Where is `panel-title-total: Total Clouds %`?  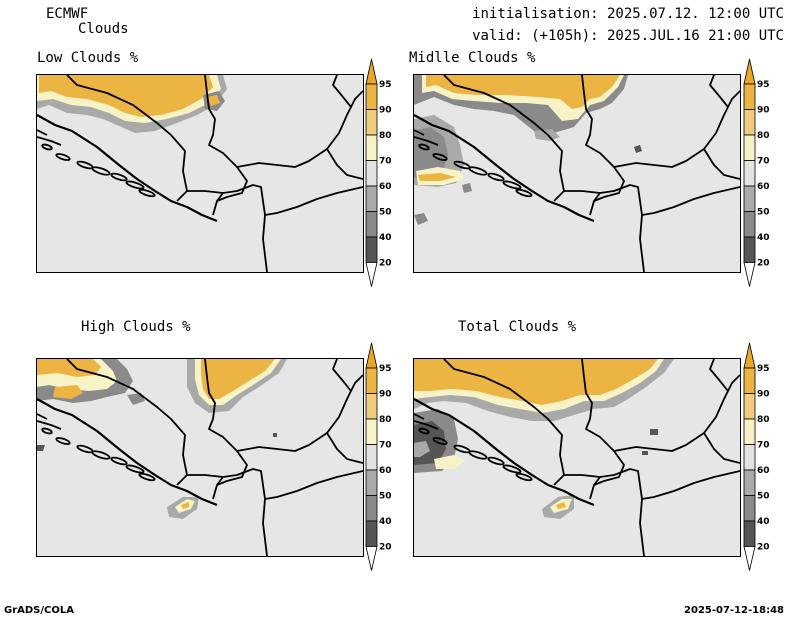
panel-title-total: Total Clouds % is located at coordinates (517, 327).